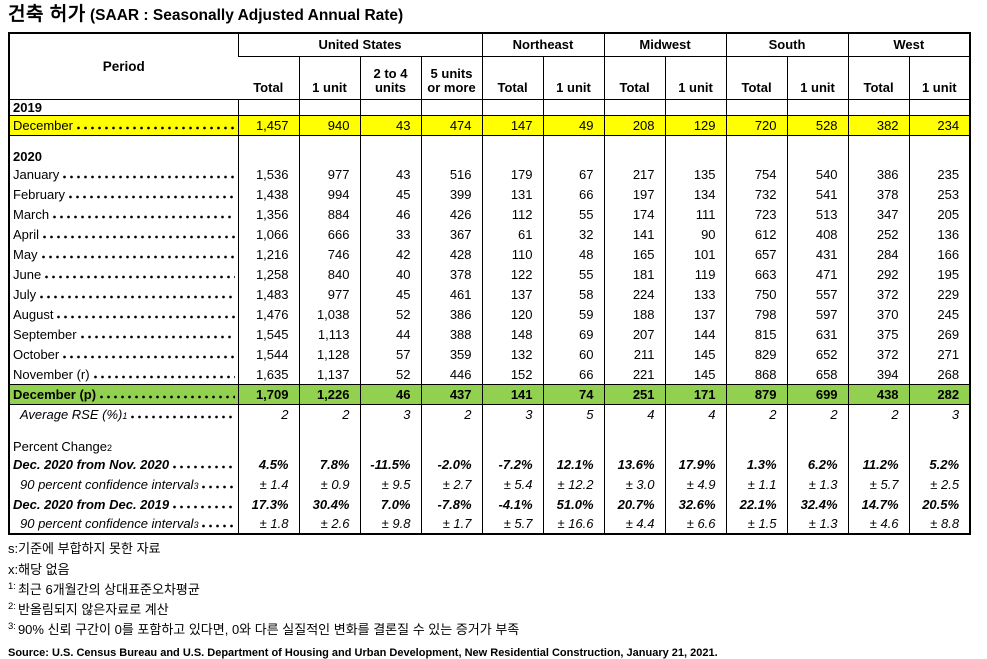 The height and width of the screenshot is (659, 987). Describe the element at coordinates (123, 66) in the screenshot. I see `period-header: Period` at that location.